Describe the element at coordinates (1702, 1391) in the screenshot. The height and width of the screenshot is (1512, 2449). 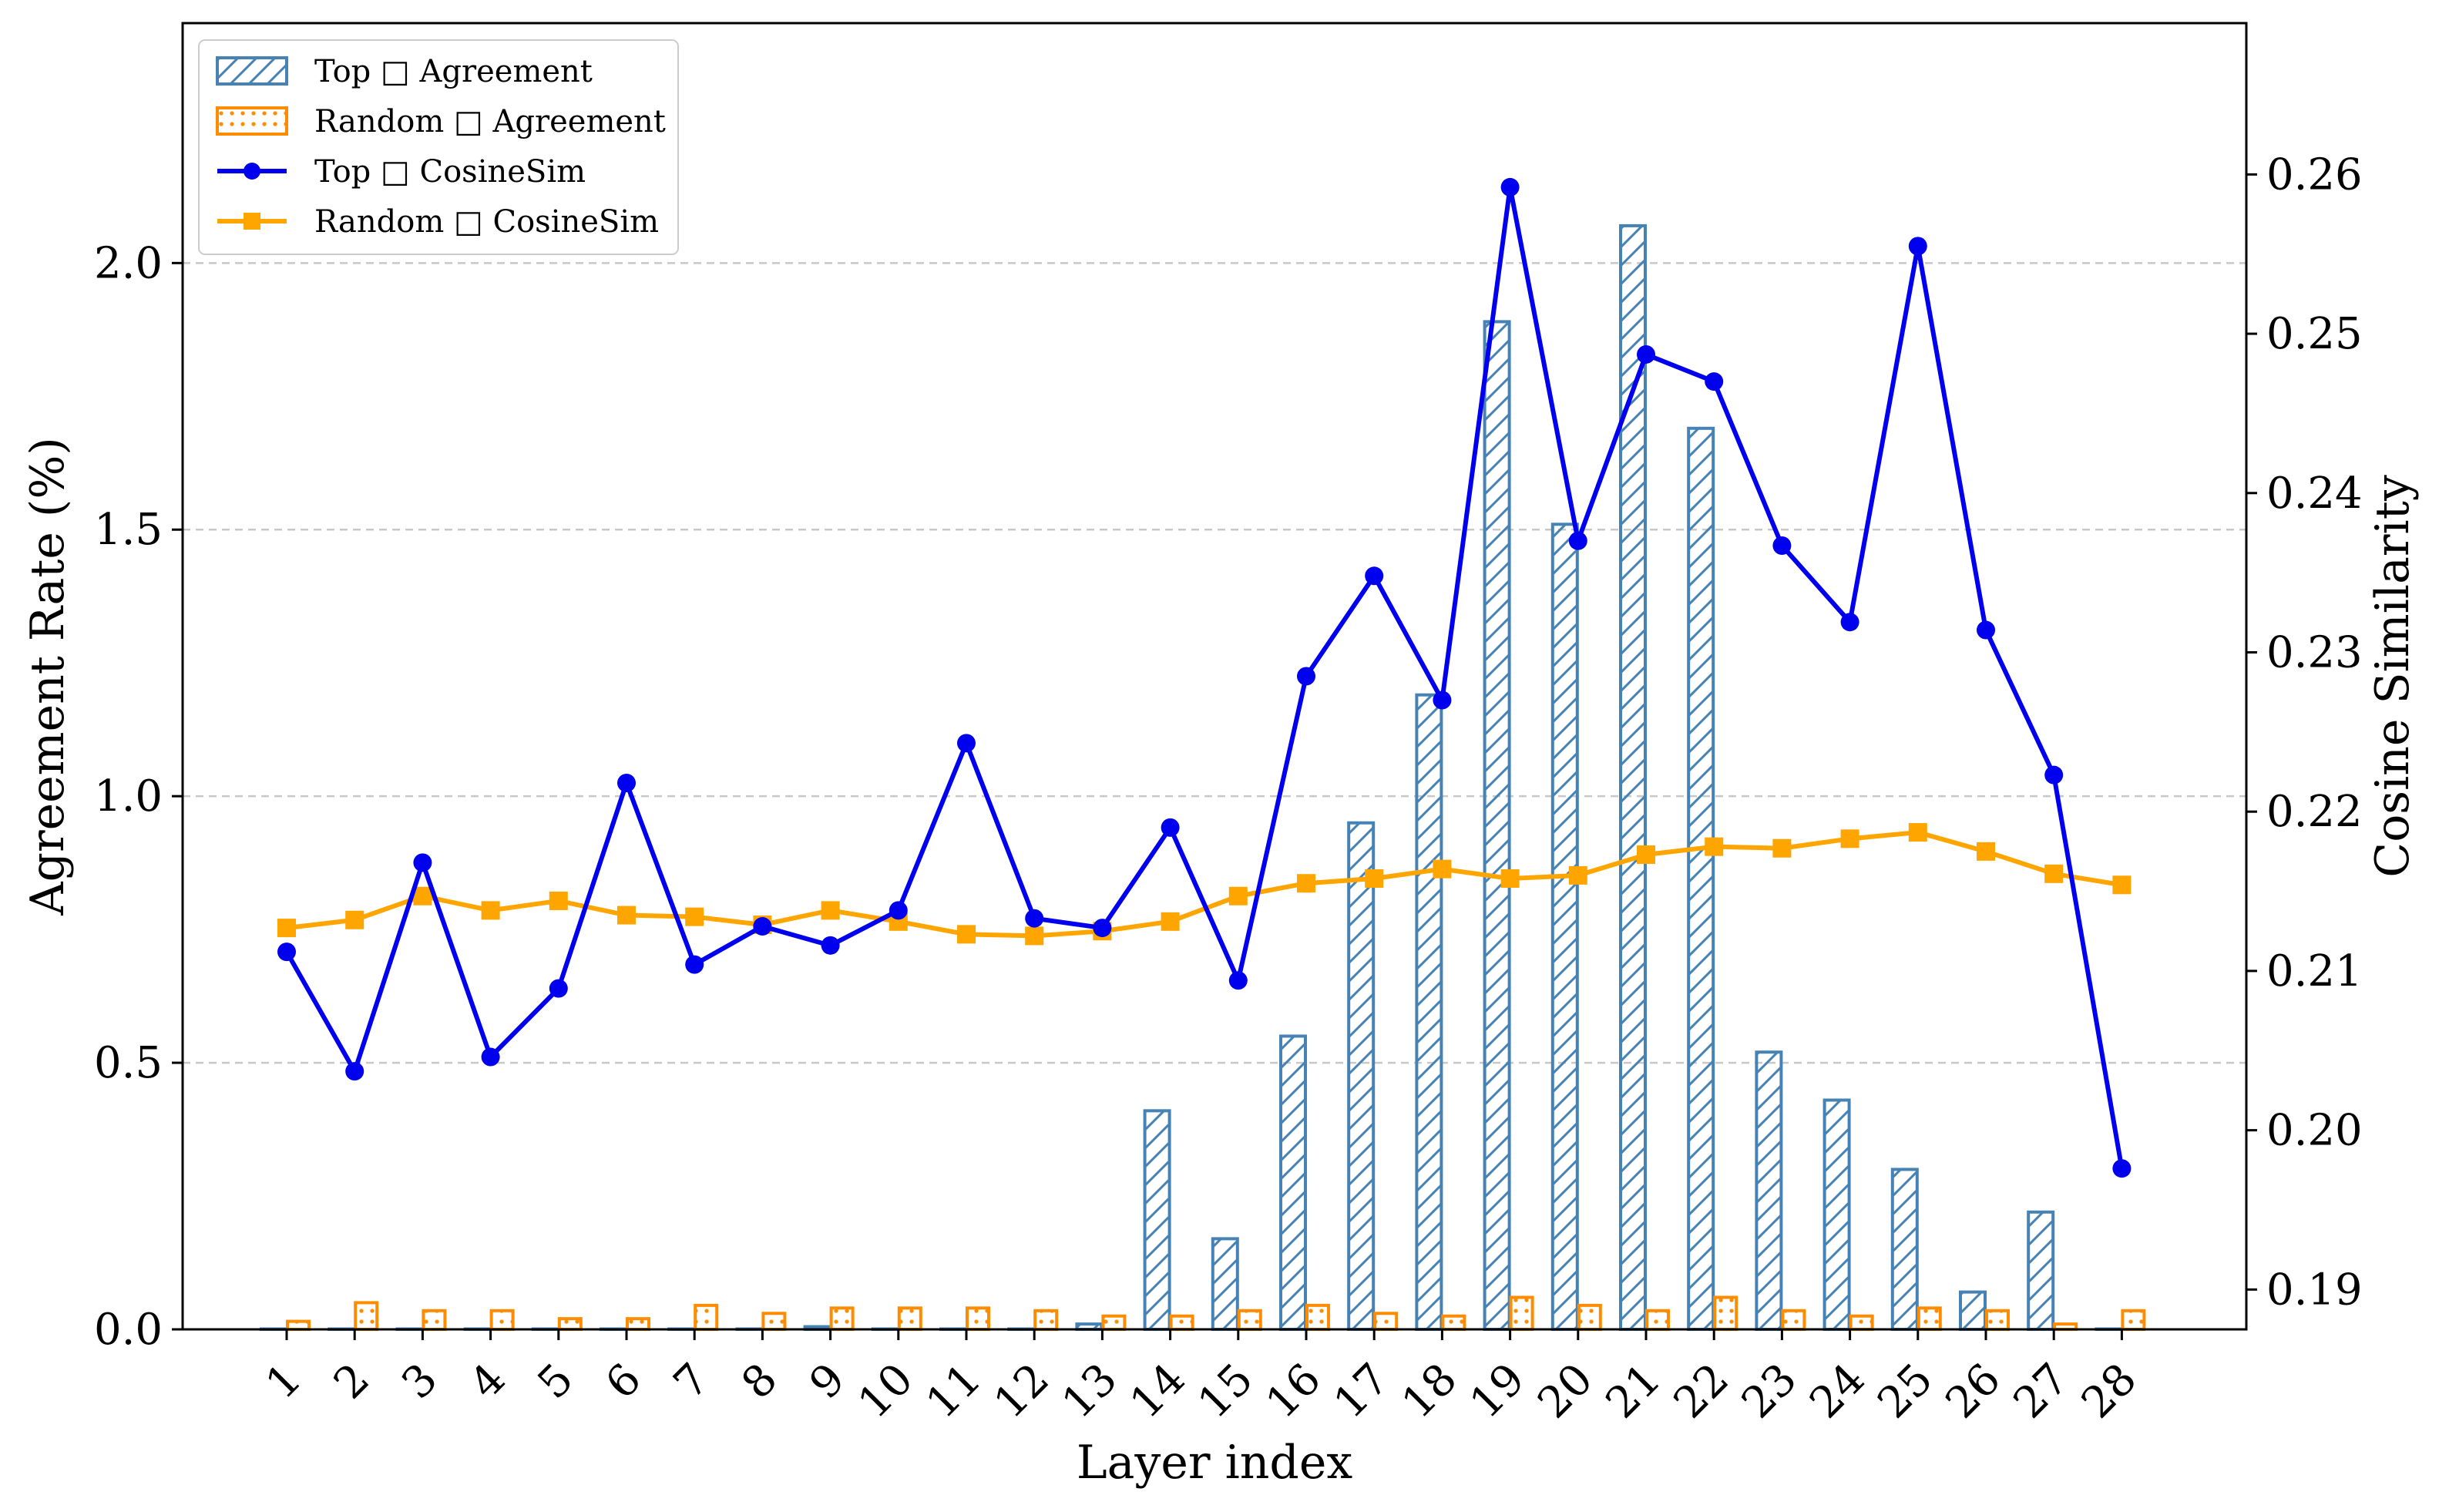
I see `x-tick-label: 22` at that location.